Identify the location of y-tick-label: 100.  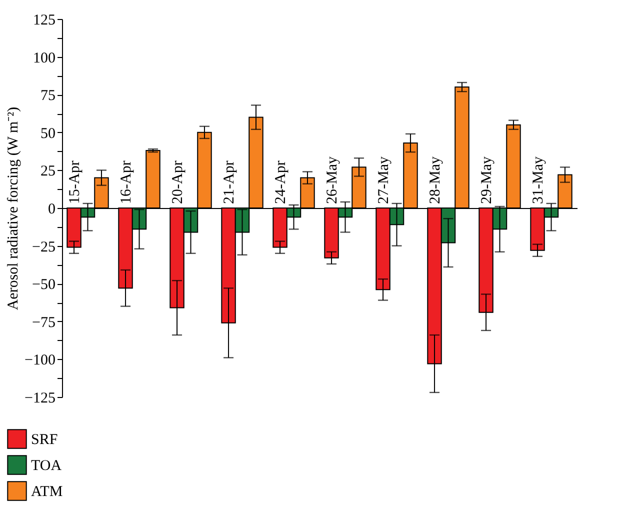
(44, 58).